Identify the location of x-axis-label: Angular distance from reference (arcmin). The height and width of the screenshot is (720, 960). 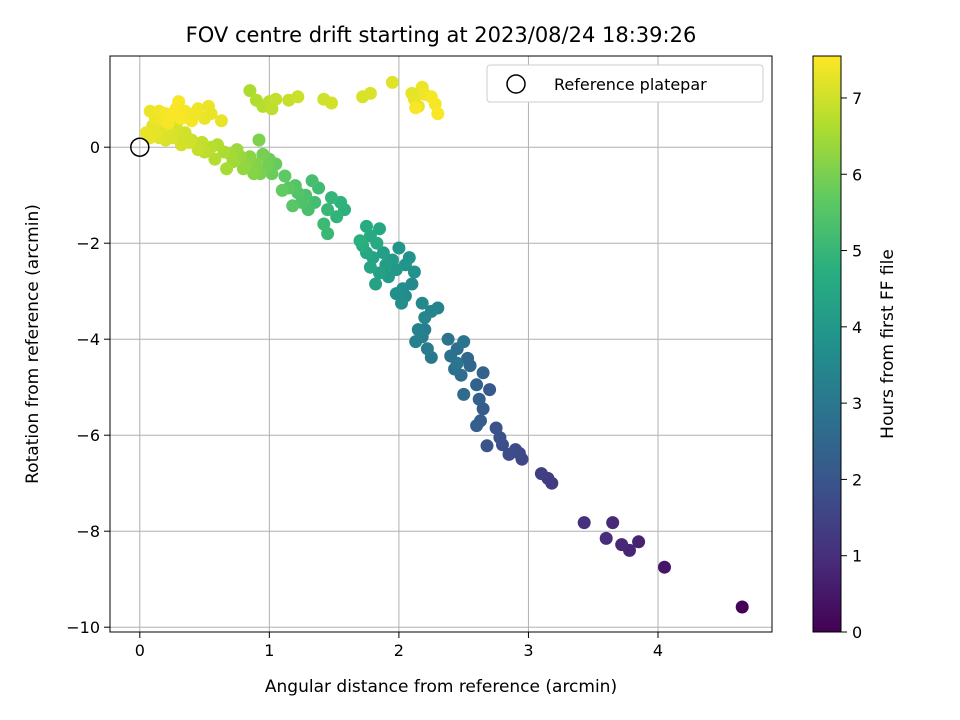
(441, 687).